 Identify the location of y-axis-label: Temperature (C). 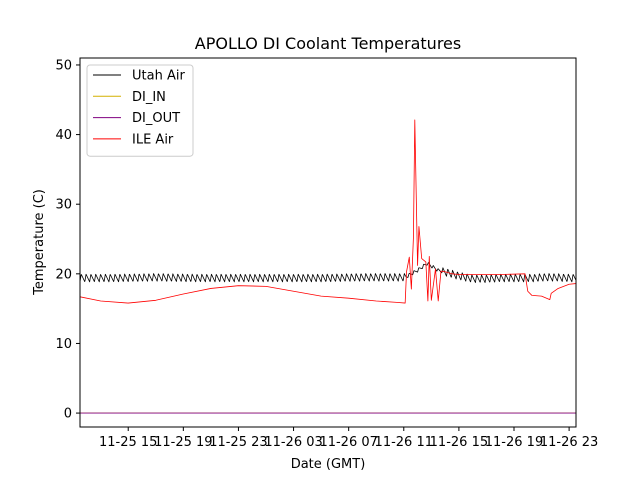
(39, 242).